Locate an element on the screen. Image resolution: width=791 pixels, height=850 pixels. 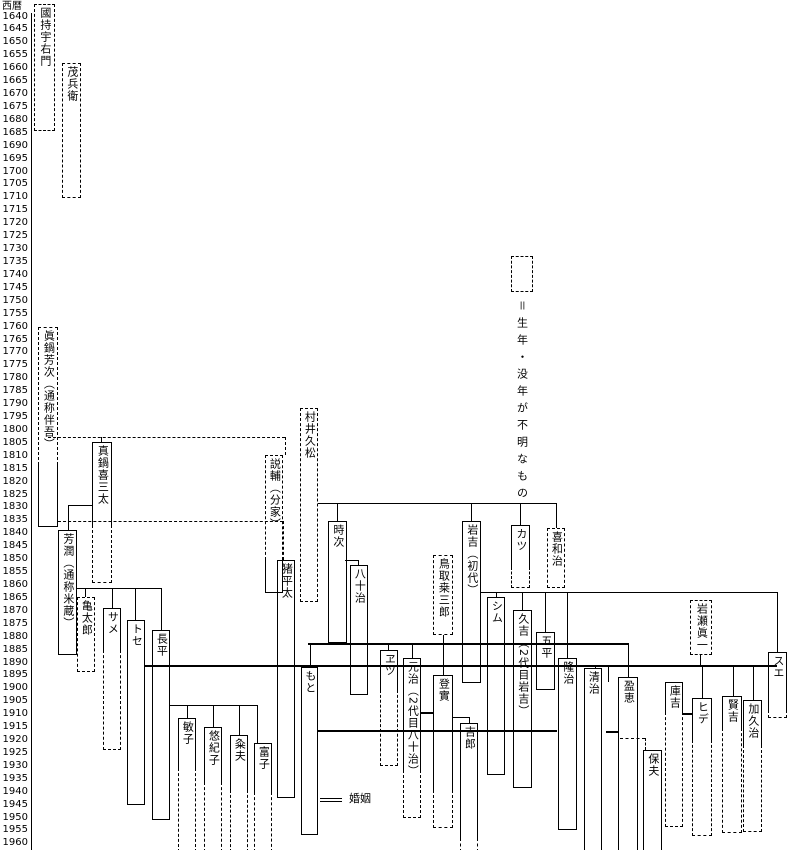
person-box: 粂夫 is located at coordinates (239, 792).